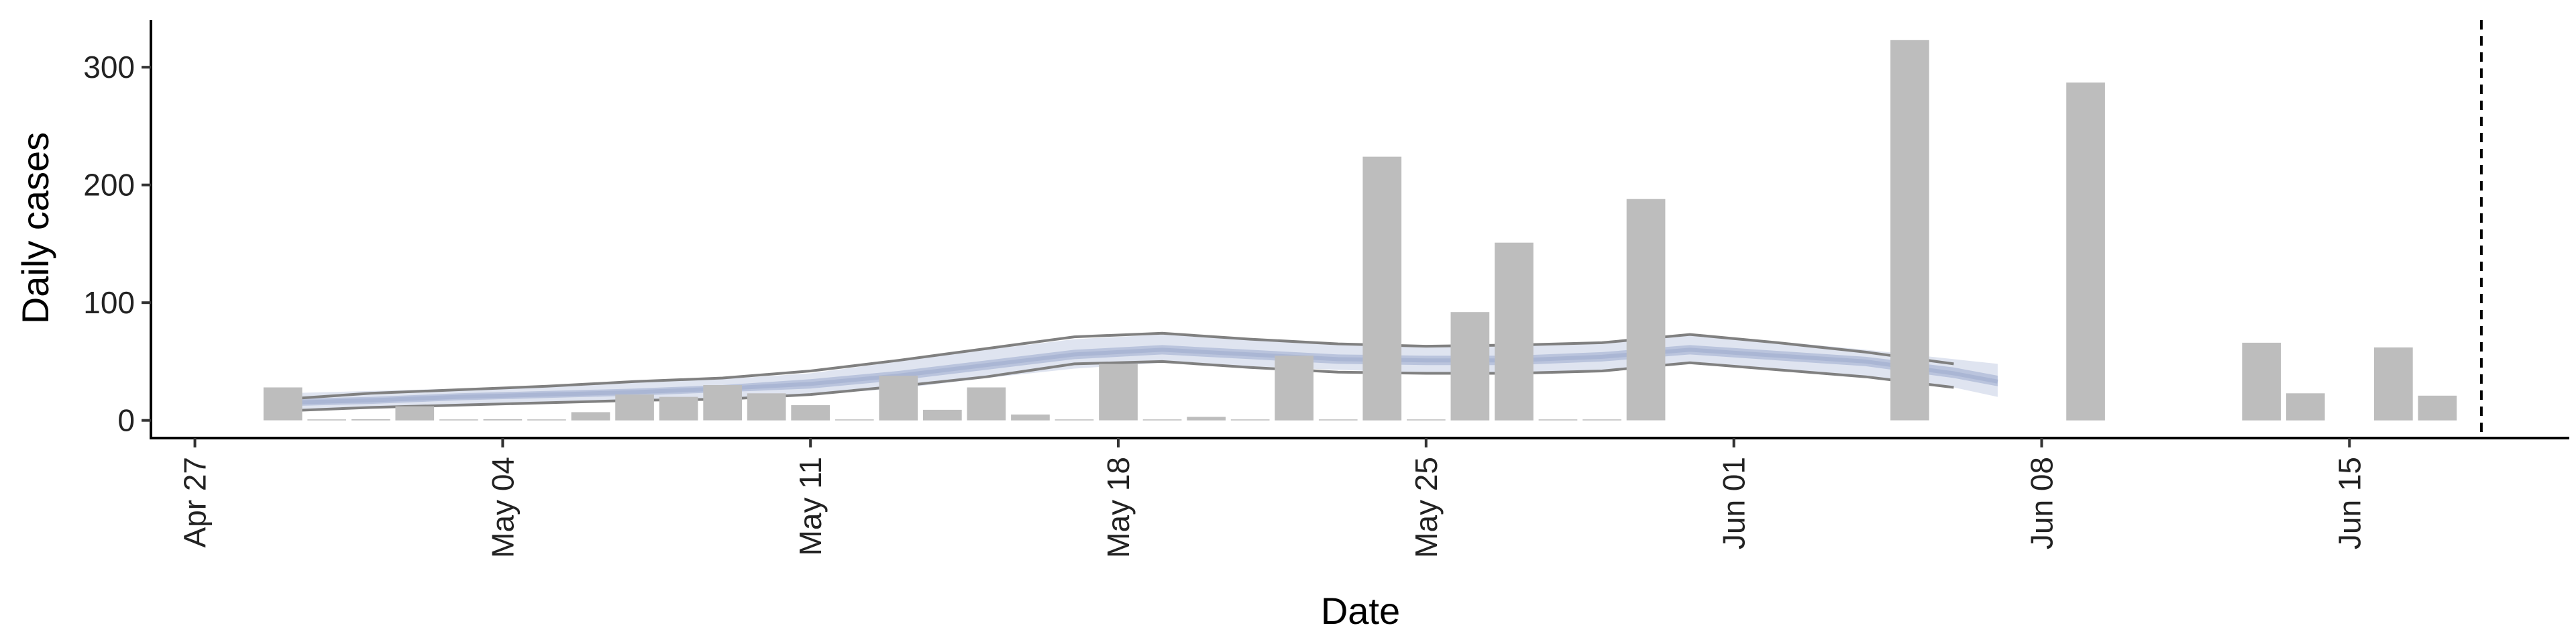  I want to click on trend-layer, so click(1140, 372).